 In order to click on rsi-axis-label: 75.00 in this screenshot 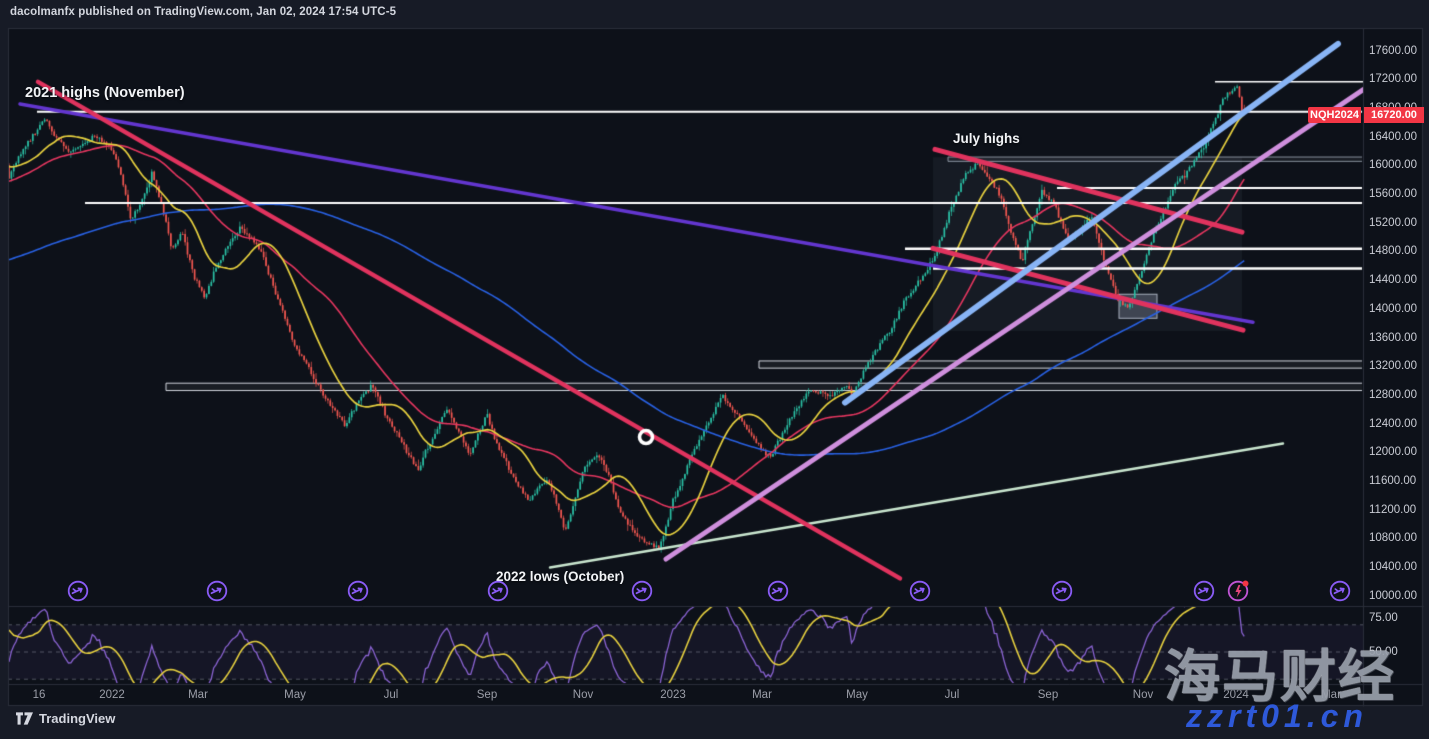, I will do `click(1383, 617)`.